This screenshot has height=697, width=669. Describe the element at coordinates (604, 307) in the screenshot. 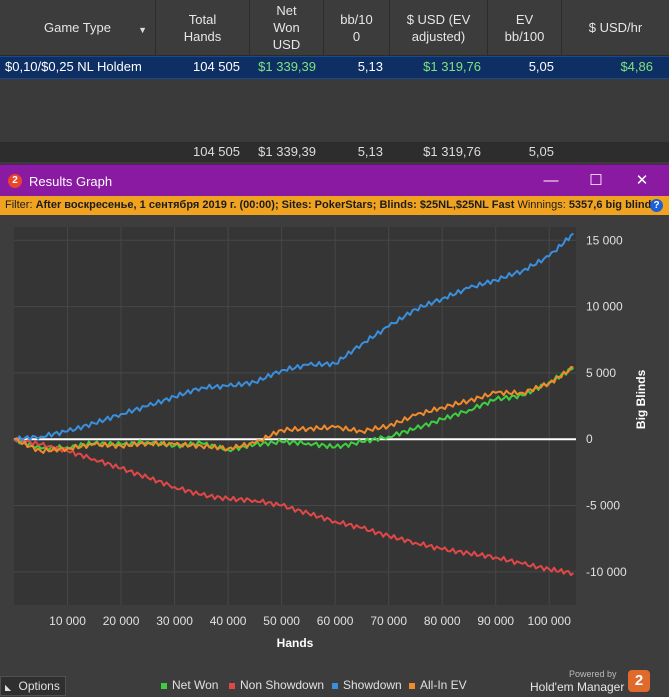

I see `y-tick-label: 10 000` at that location.